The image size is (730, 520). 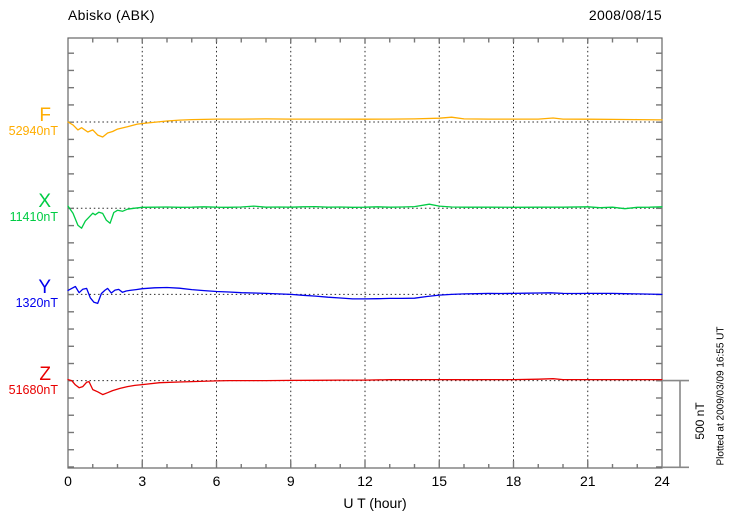 What do you see at coordinates (111, 15) in the screenshot?
I see `station-title: Abisko (ABK)` at bounding box center [111, 15].